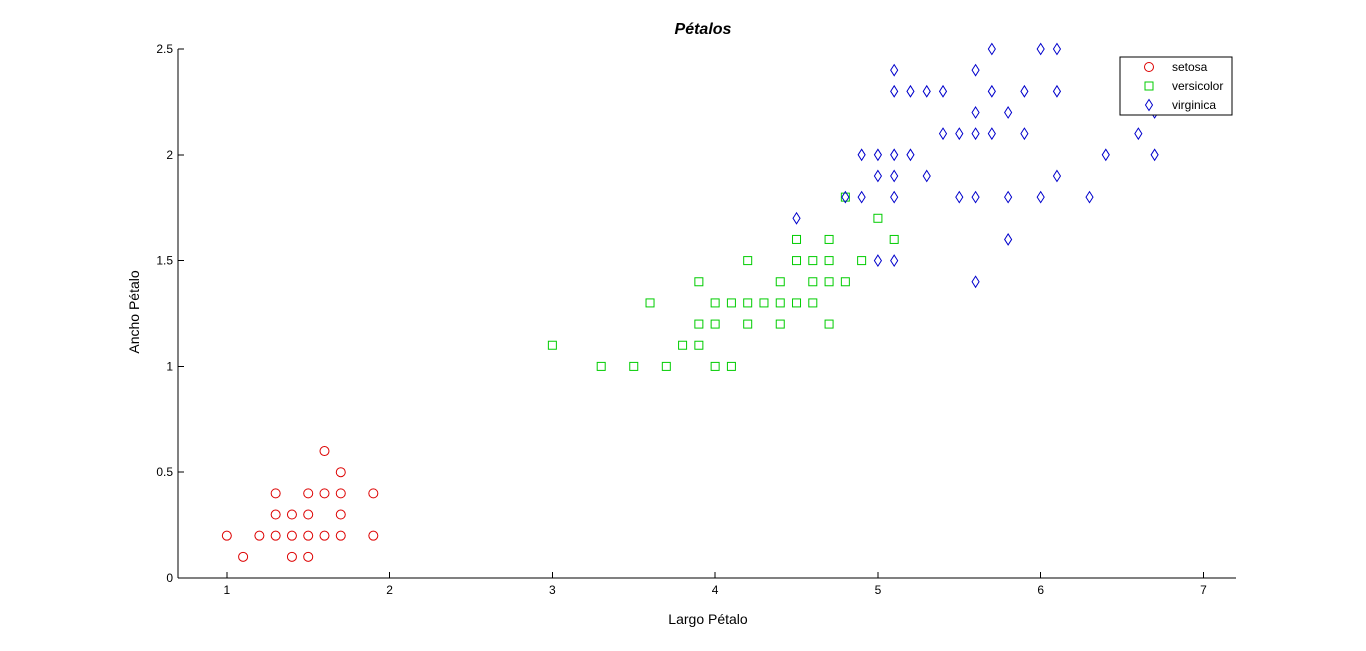 The height and width of the screenshot is (651, 1366). What do you see at coordinates (1149, 105) in the screenshot?
I see `legend-marker-virginica` at bounding box center [1149, 105].